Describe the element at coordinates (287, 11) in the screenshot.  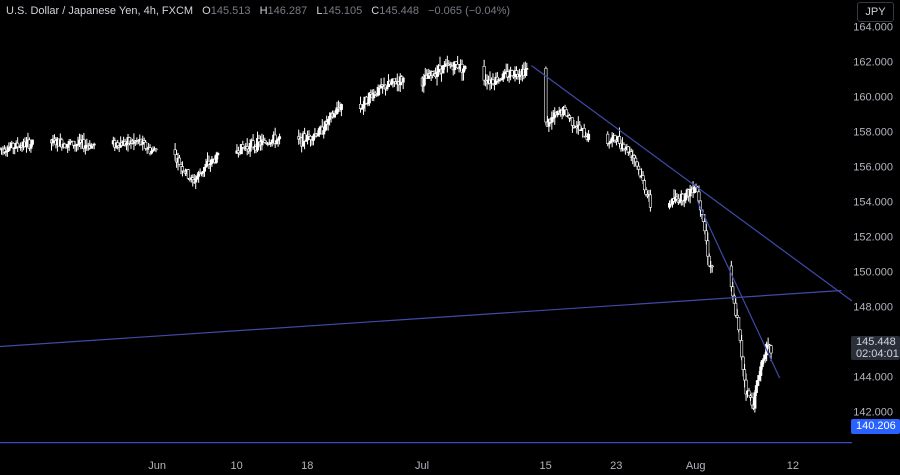
I see `high-value: 146.287` at that location.